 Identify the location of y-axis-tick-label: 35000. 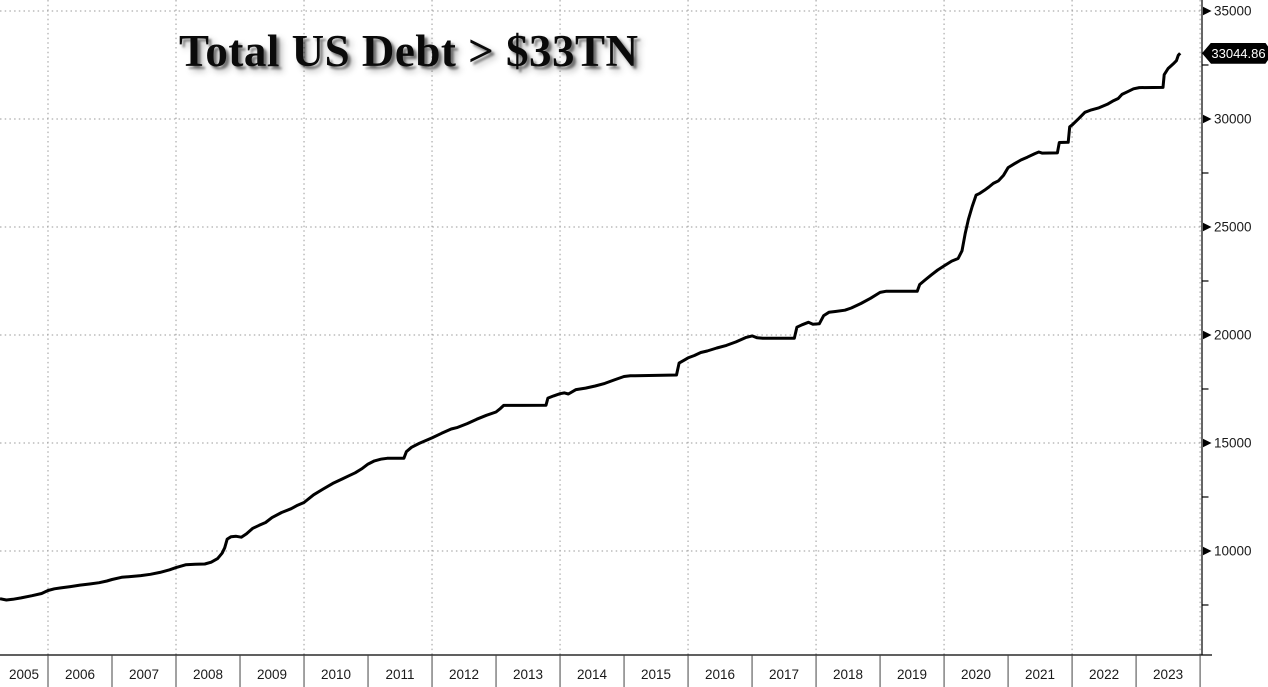
(1233, 10).